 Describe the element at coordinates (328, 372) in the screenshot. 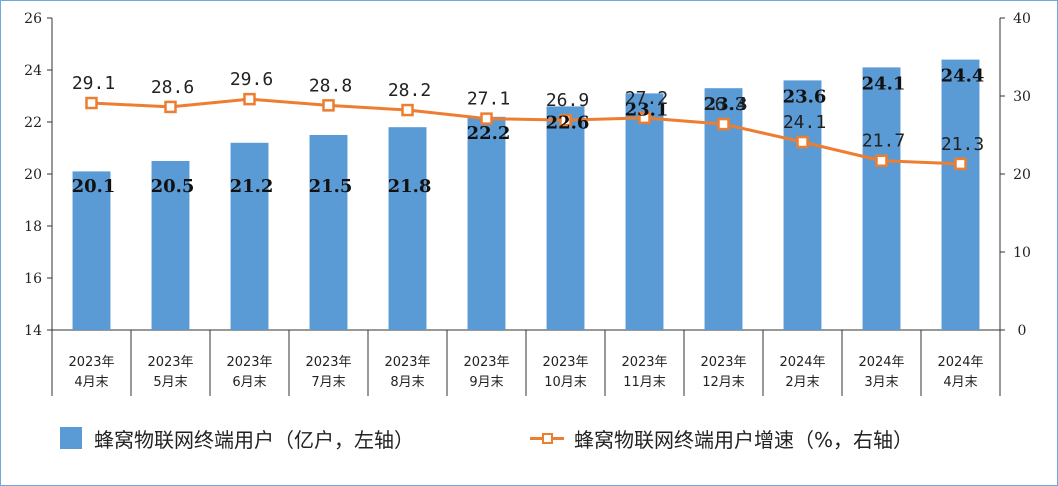

I see `x-tick-label: 2023年 7月末` at that location.